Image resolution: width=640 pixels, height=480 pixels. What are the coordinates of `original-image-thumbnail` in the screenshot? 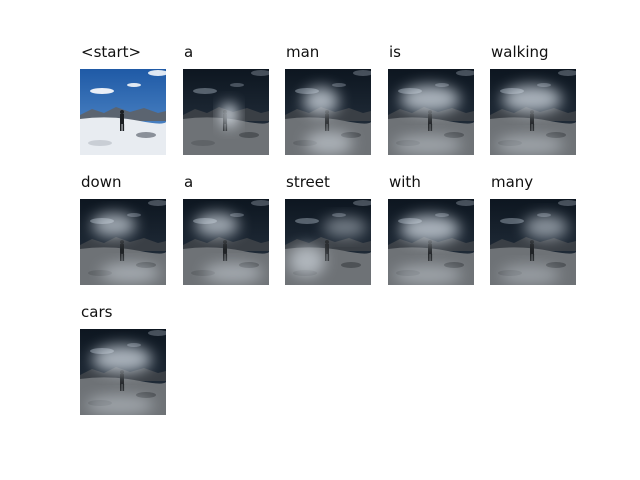 It's located at (123, 112).